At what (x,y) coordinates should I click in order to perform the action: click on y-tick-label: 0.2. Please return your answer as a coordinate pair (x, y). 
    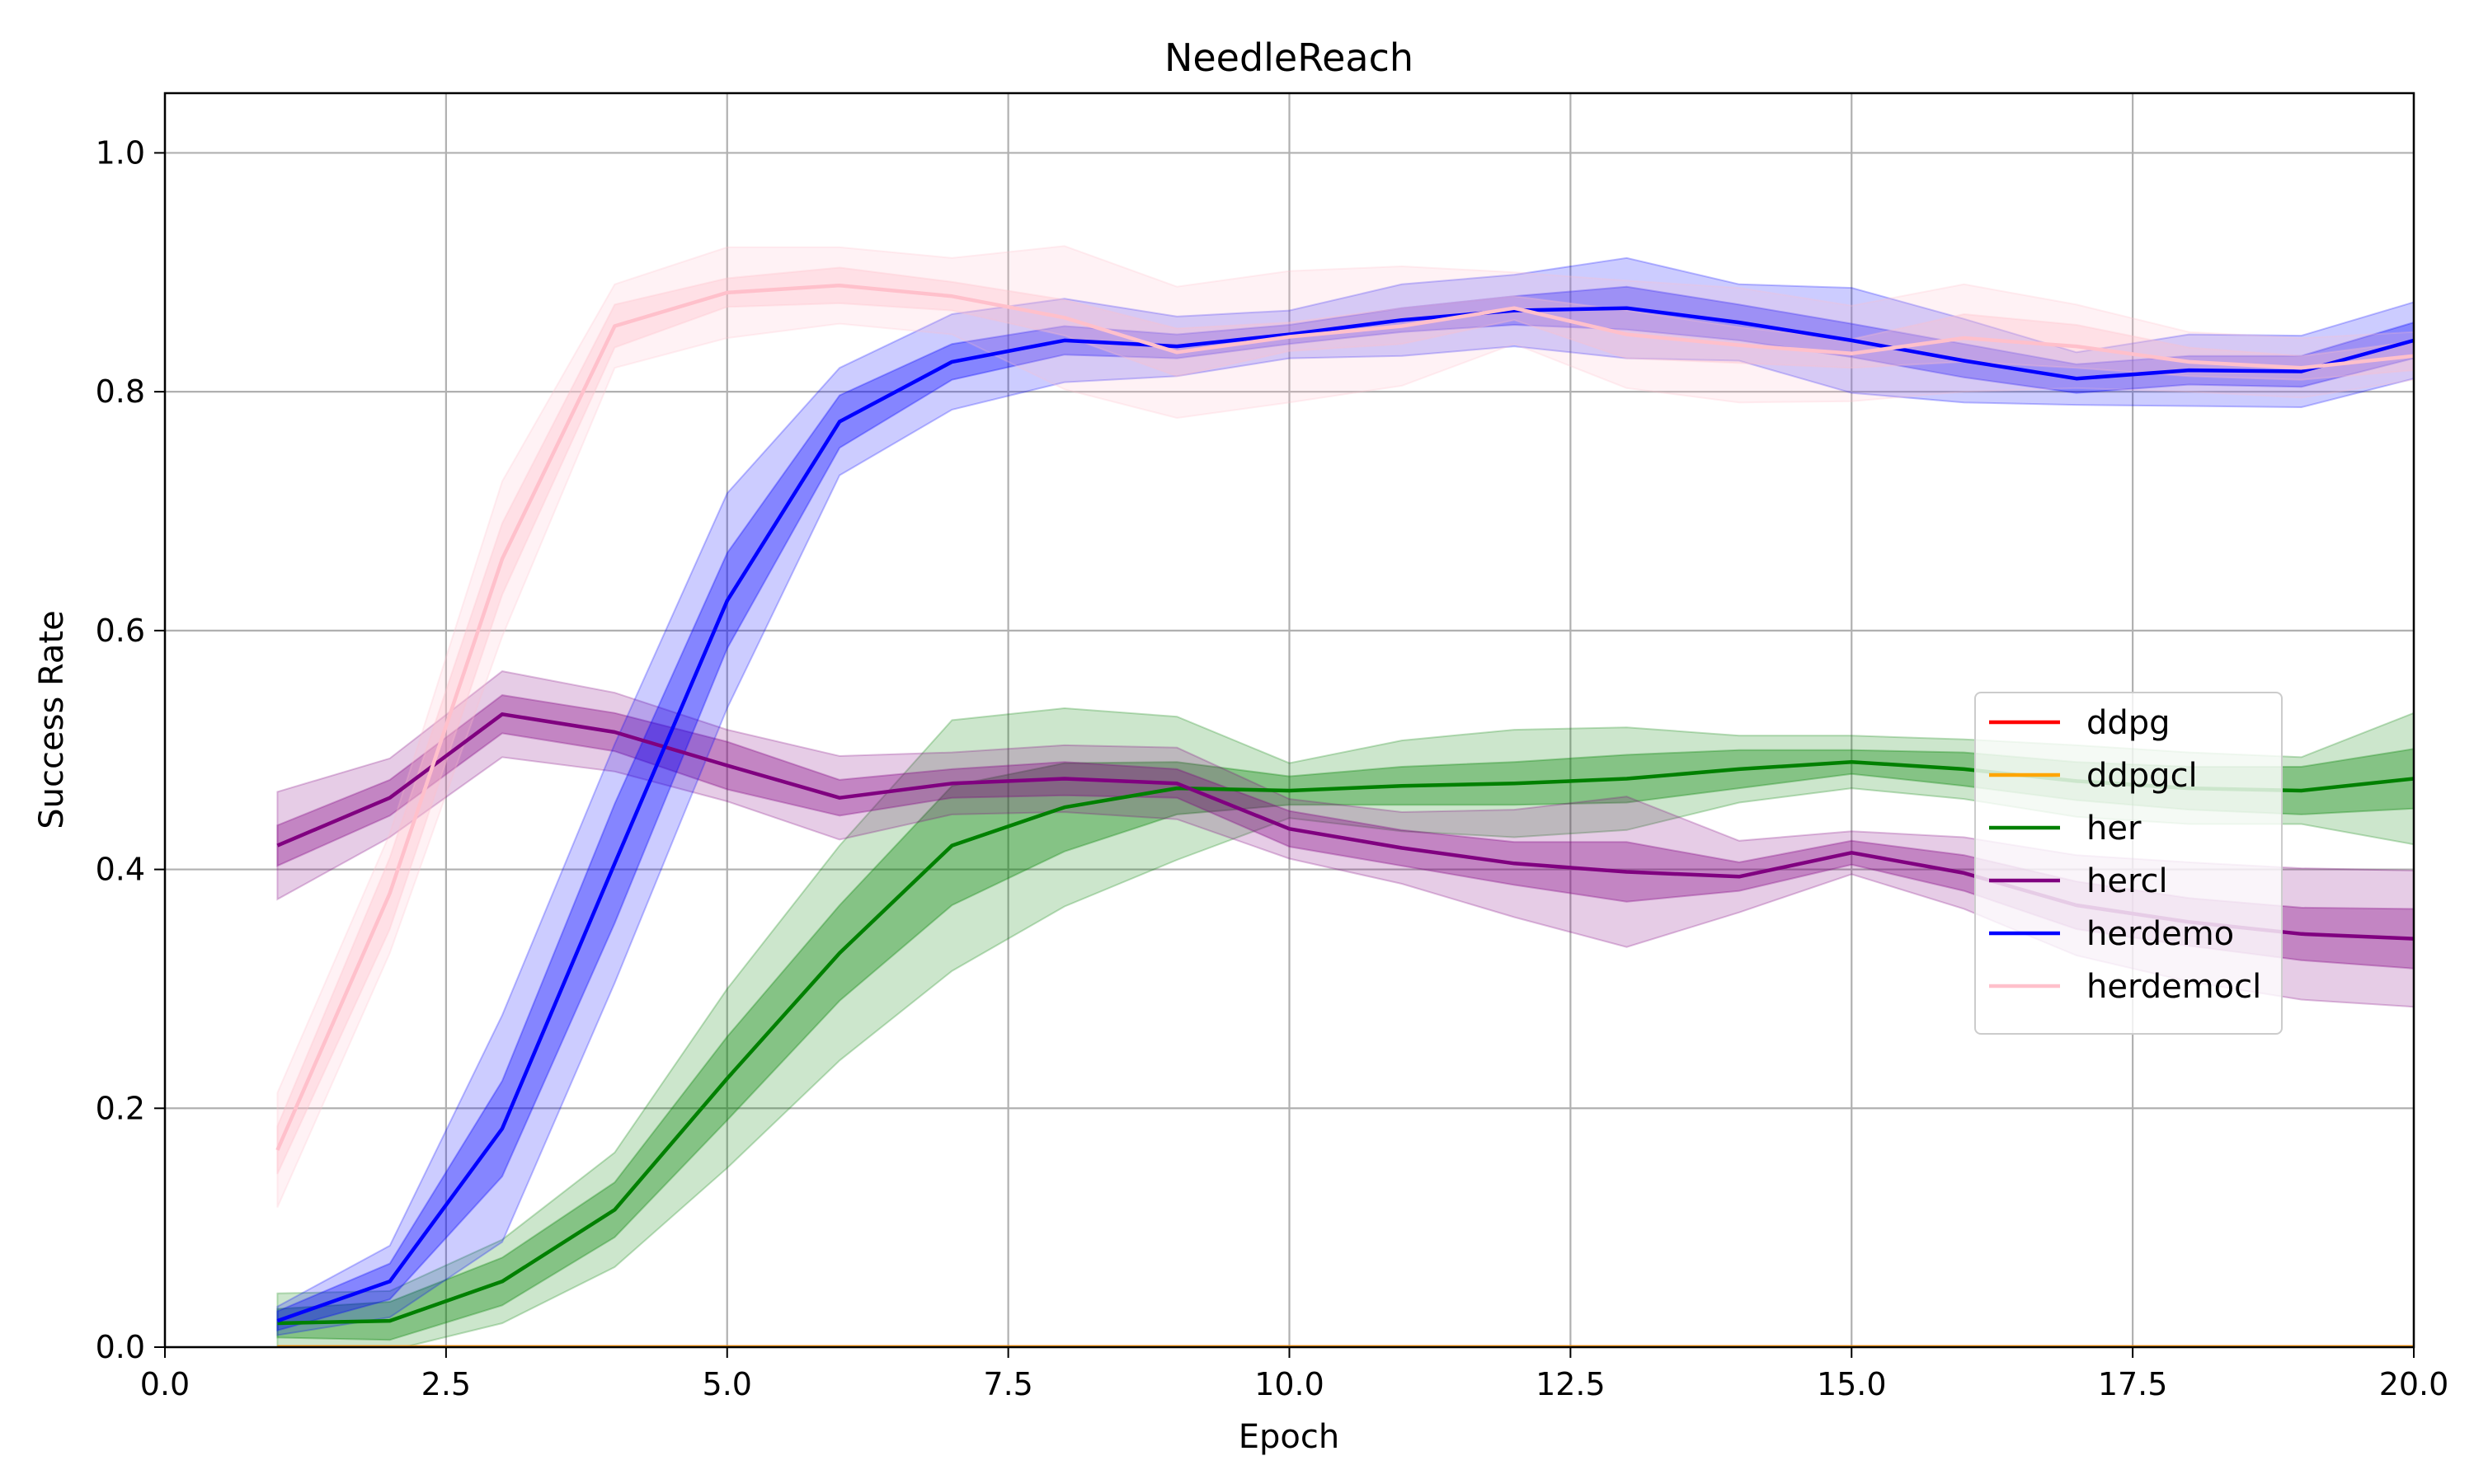
    Looking at the image, I should click on (120, 1108).